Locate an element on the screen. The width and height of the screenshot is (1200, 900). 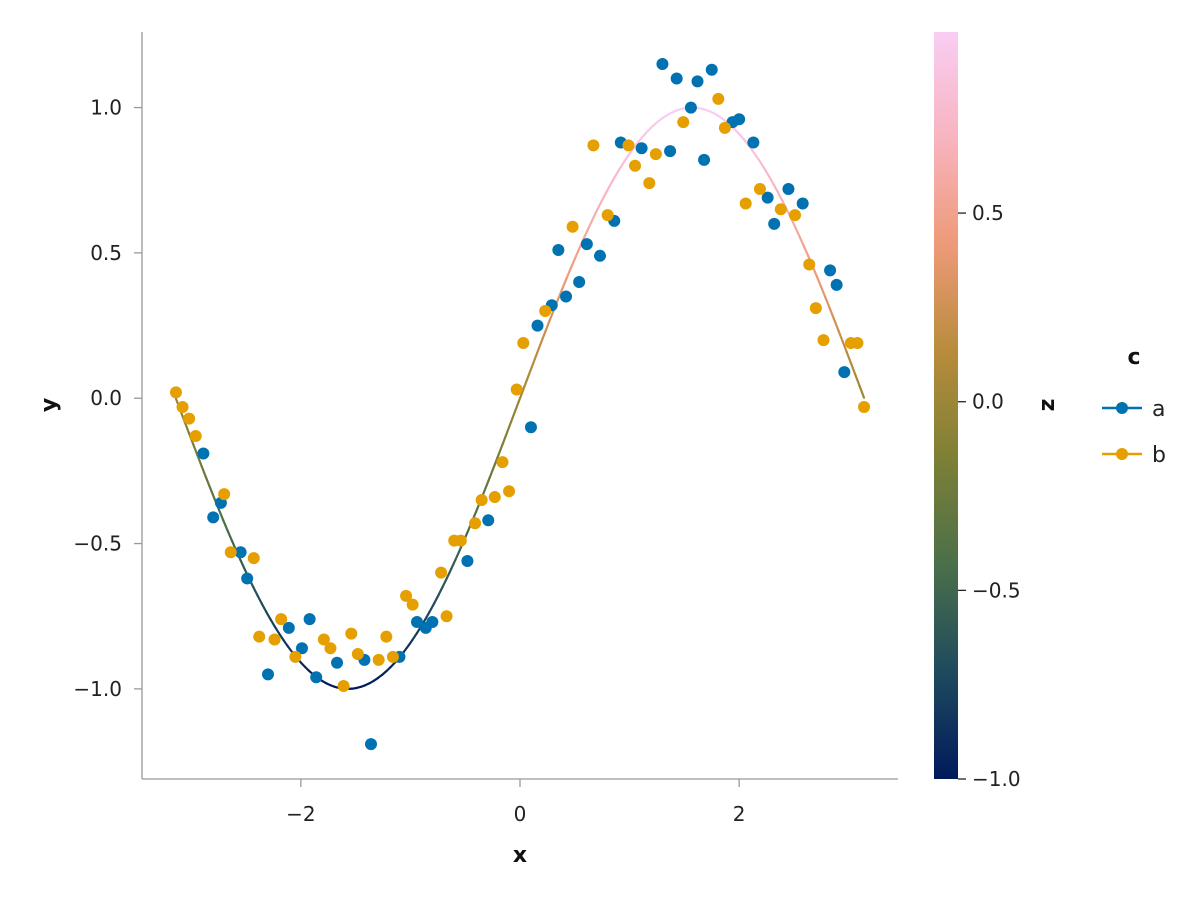
colorbar-gradient is located at coordinates (946, 405).